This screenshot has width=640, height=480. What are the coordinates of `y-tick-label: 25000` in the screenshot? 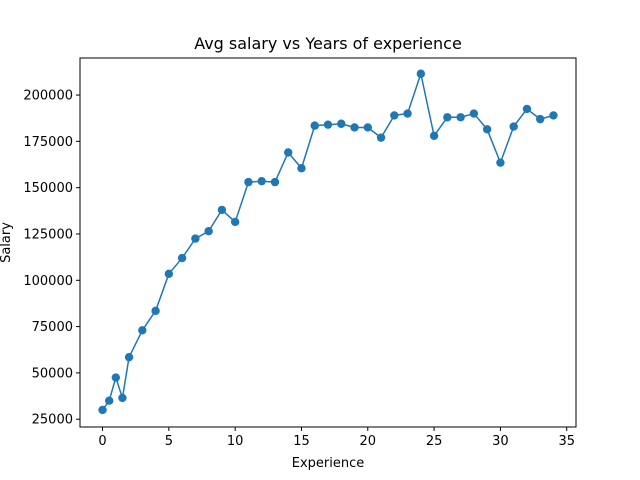 It's located at (52, 420).